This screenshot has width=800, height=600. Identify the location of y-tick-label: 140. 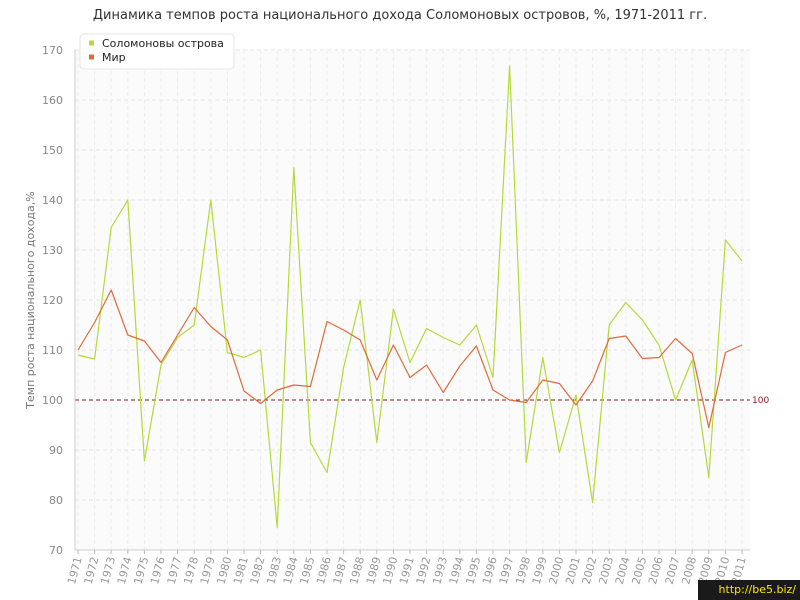
(52, 200).